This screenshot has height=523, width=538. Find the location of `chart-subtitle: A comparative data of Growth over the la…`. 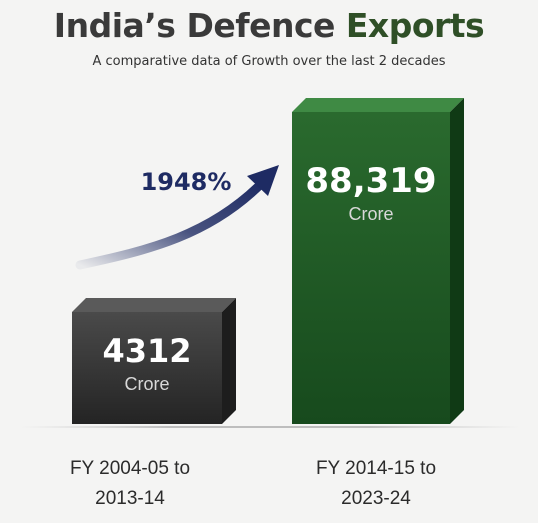

chart-subtitle: A comparative data of Growth over the la… is located at coordinates (269, 61).